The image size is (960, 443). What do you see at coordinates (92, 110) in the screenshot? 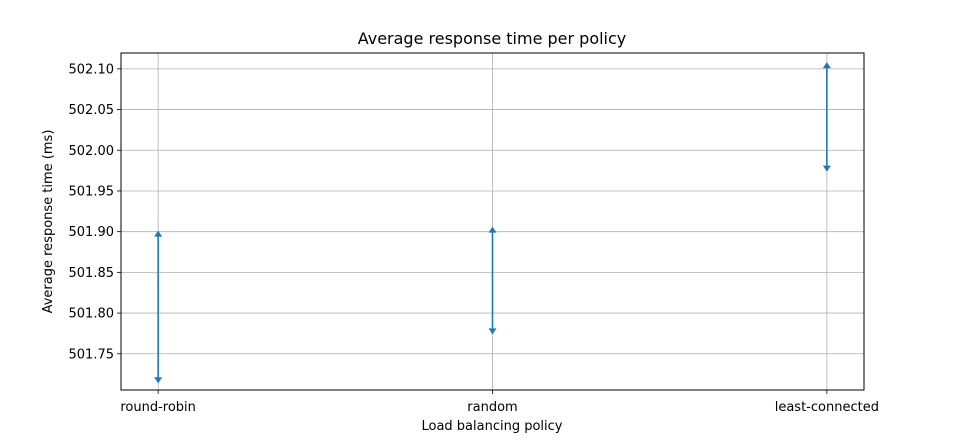
I see `y-tick-label: 502.05` at bounding box center [92, 110].